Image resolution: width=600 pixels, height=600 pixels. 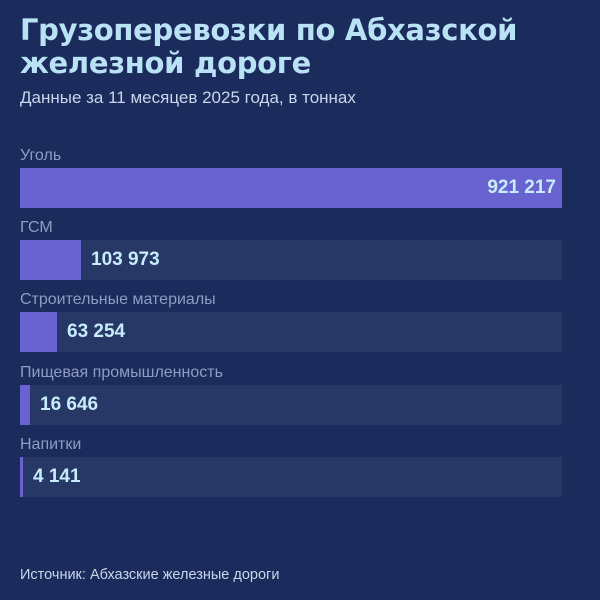 I want to click on bar-value: 63 254, so click(x=96, y=331).